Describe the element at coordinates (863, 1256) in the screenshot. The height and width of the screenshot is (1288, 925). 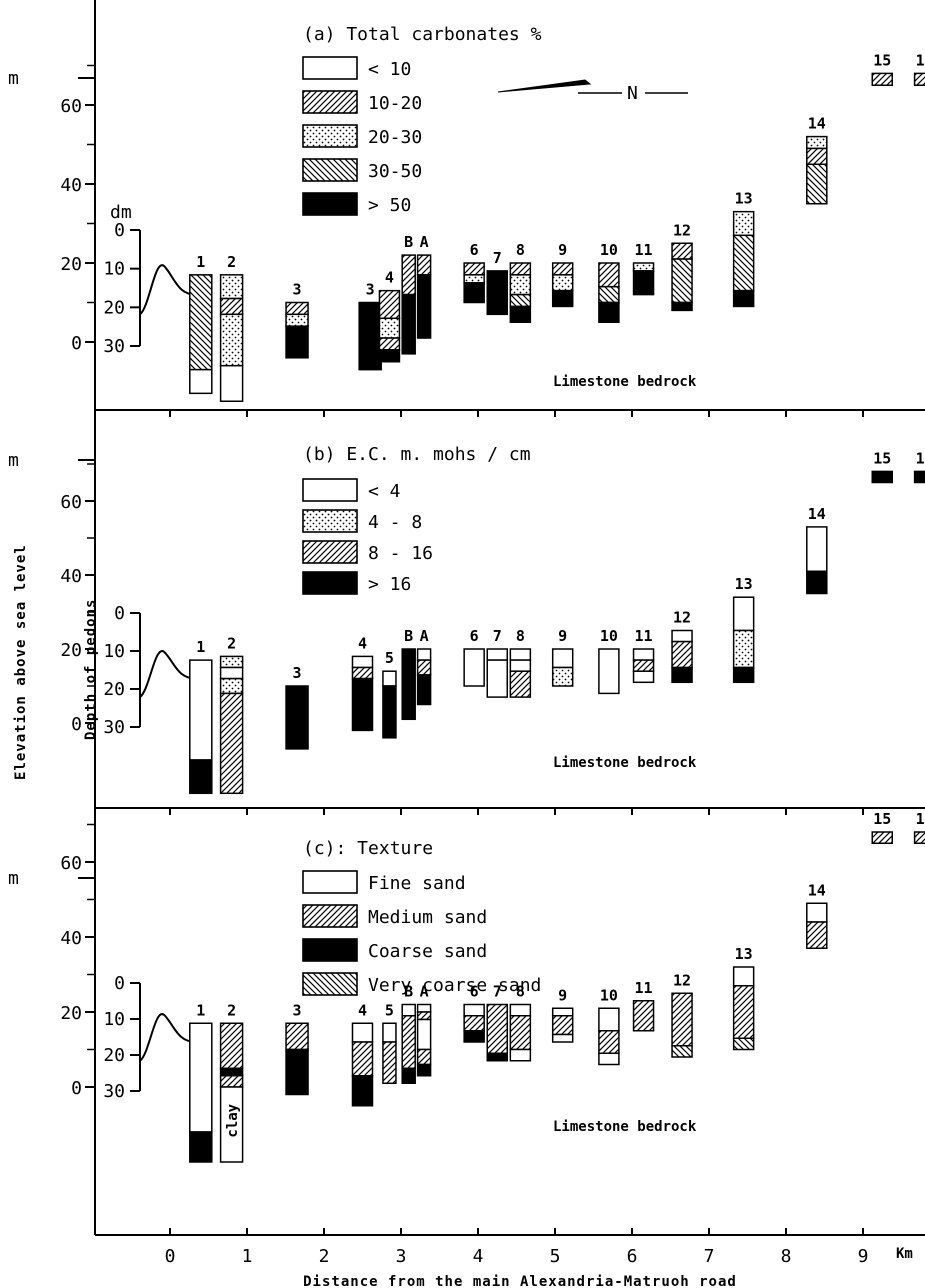
I see `x-tick-label: 9` at that location.